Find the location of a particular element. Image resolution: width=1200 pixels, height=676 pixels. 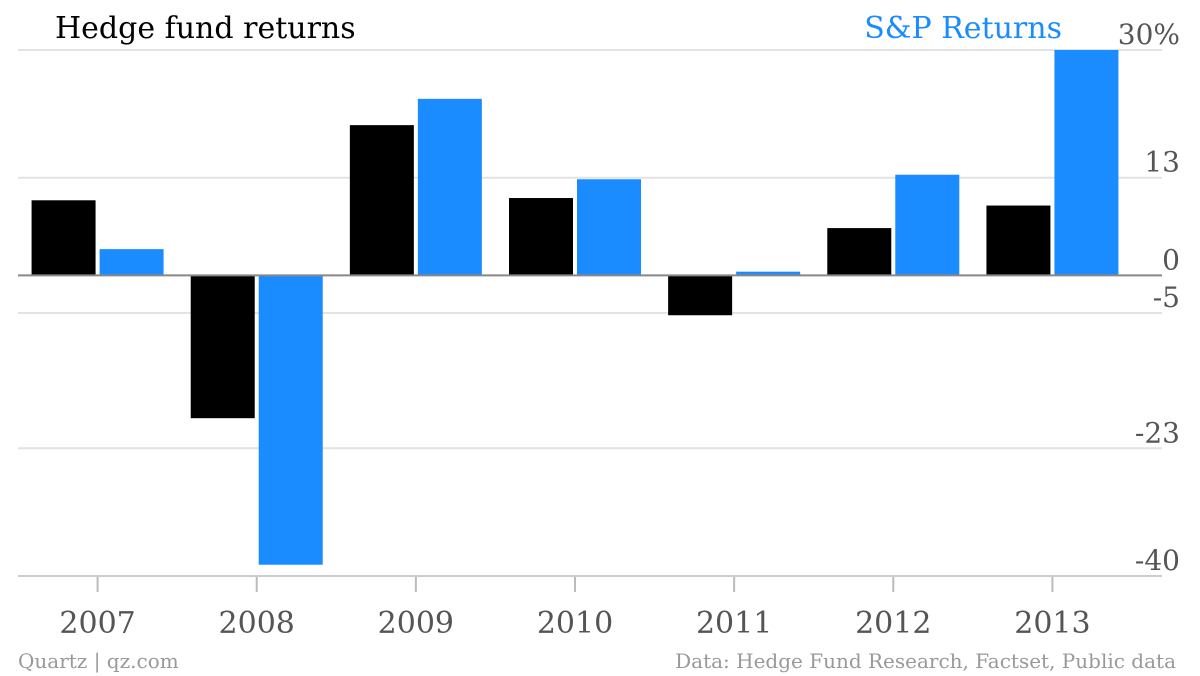

bar-sp-2007 is located at coordinates (131, 262).